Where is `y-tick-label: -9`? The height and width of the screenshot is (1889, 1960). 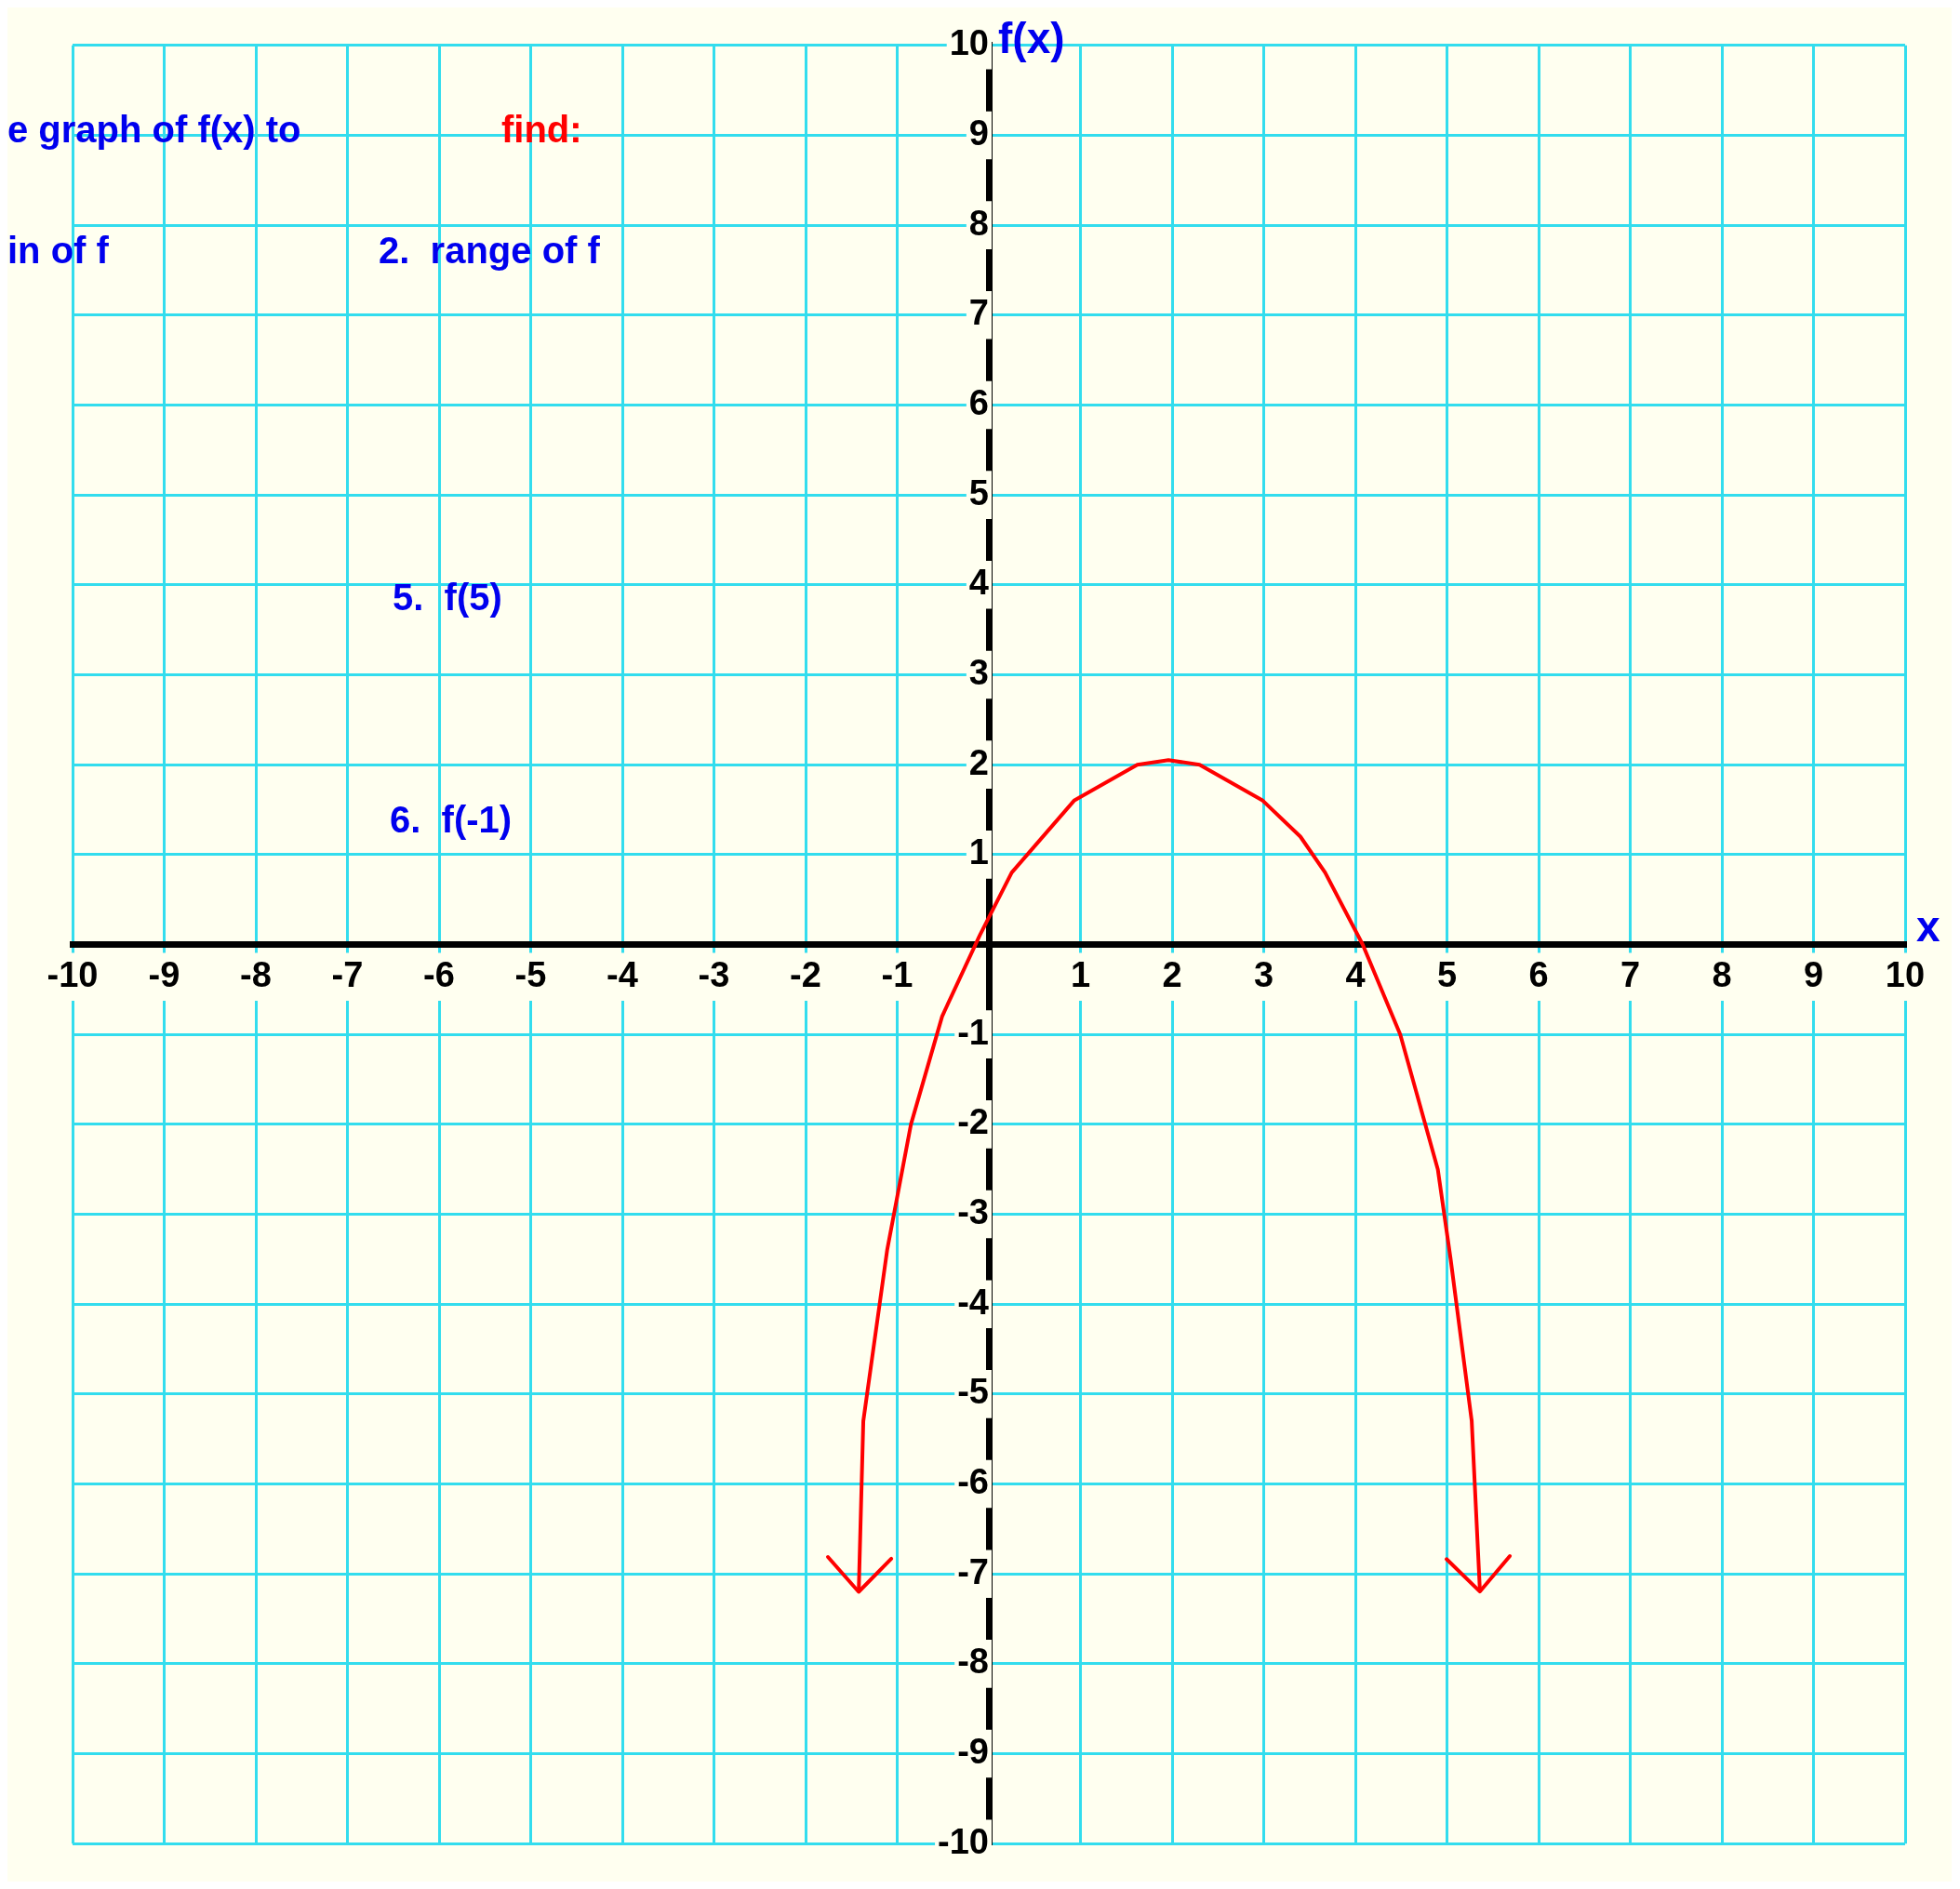
y-tick-label: -9 is located at coordinates (973, 1752).